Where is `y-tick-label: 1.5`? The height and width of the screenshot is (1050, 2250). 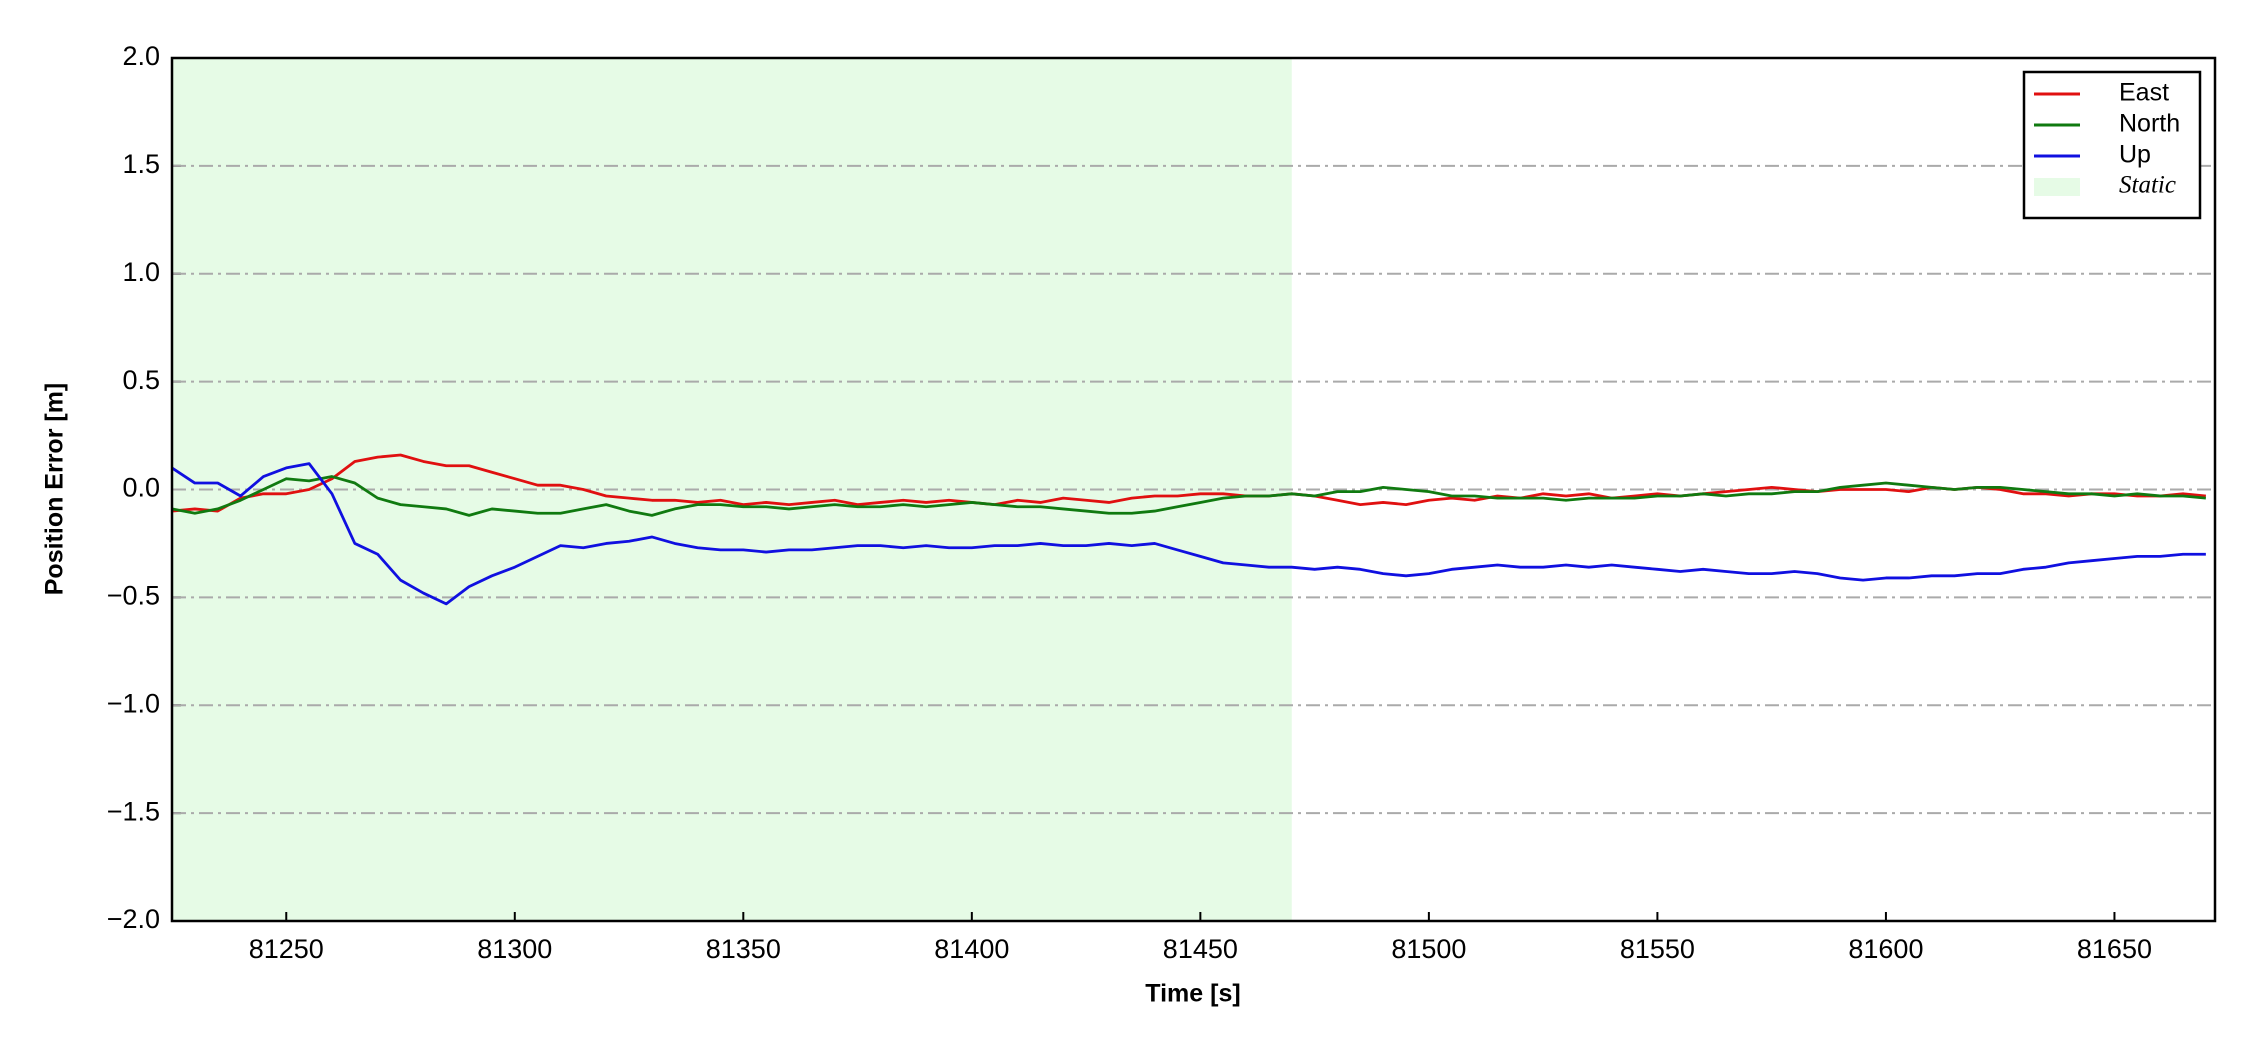
y-tick-label: 1.5 is located at coordinates (141, 164).